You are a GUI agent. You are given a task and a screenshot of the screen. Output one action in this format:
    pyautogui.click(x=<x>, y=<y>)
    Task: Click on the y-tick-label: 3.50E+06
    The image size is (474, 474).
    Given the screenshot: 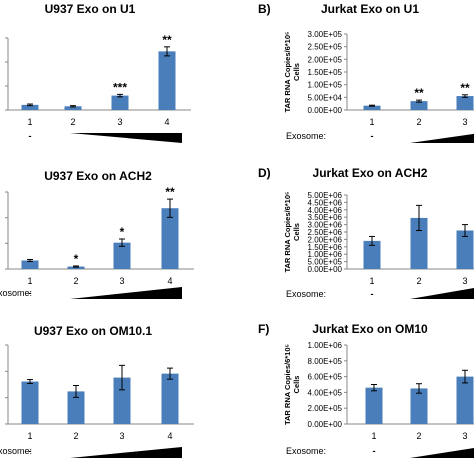 What is the action you would take?
    pyautogui.click(x=325, y=217)
    